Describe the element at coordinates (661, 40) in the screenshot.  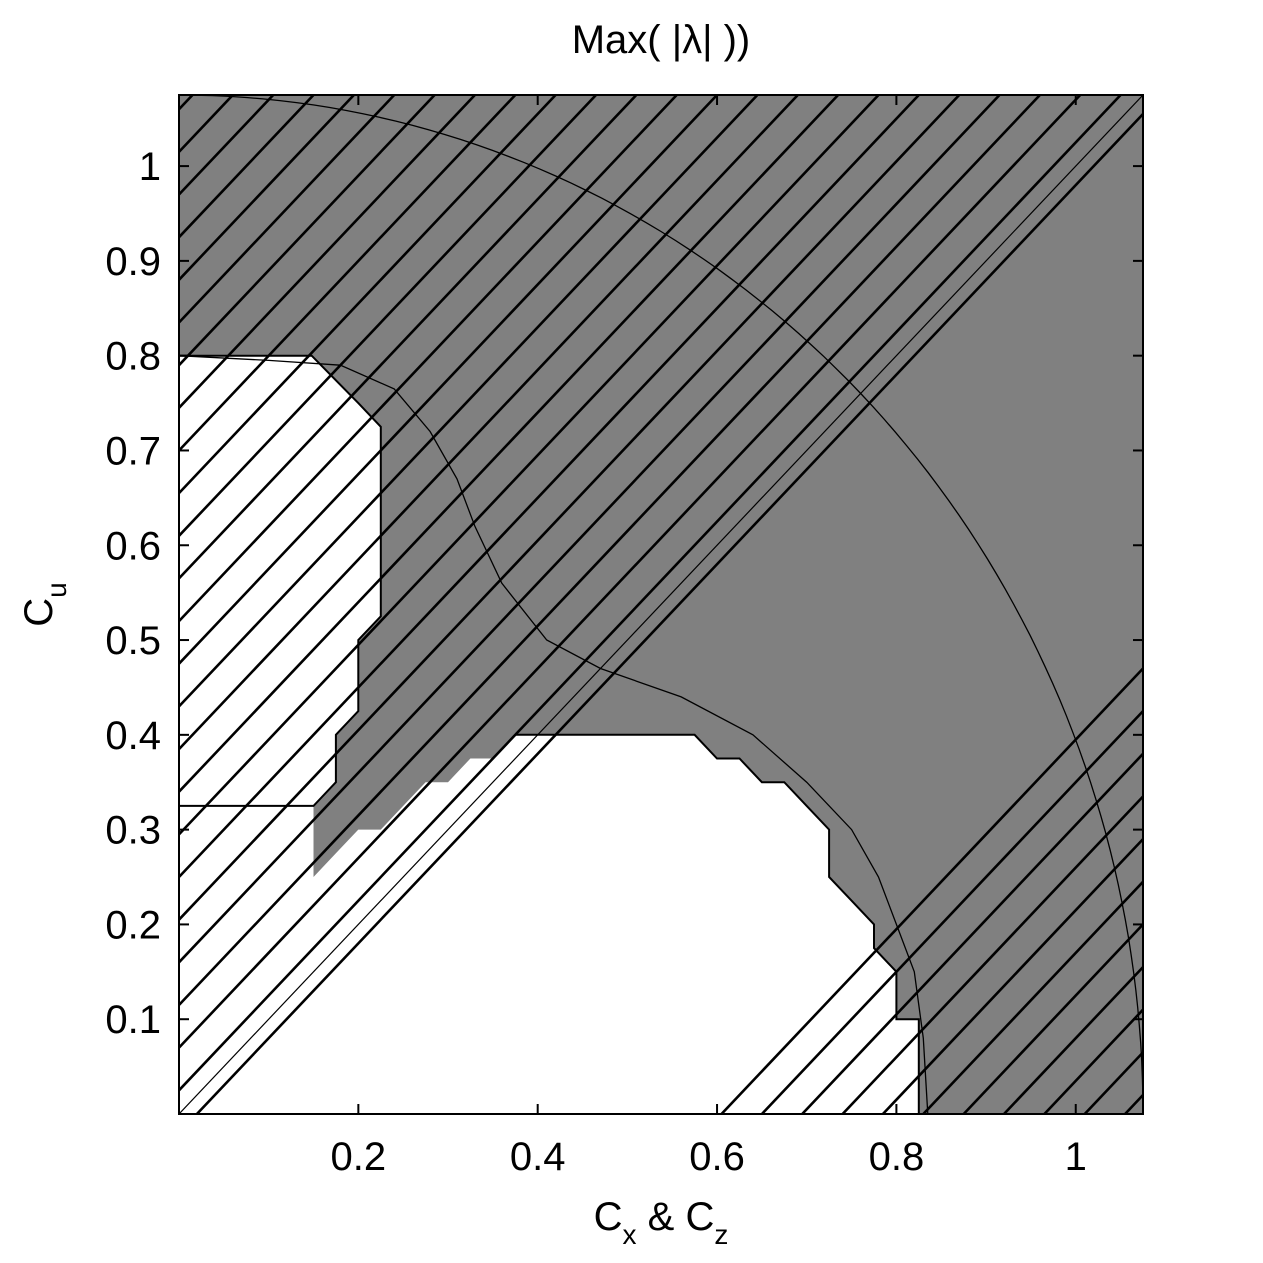
I see `chart-title: Max( |λ| ))` at that location.